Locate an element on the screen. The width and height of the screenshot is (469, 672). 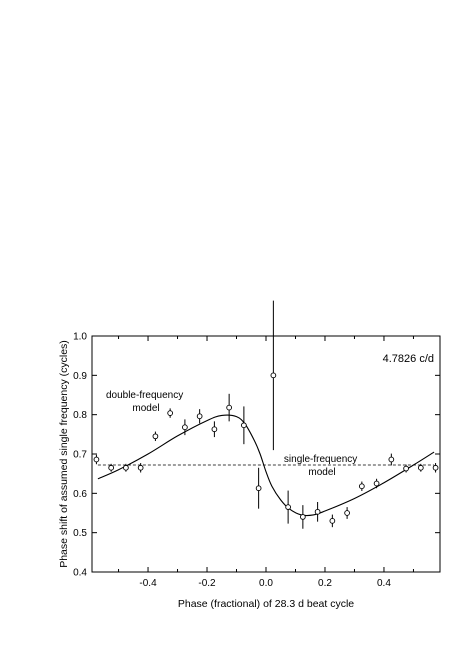
x-tick-label: -0.2 is located at coordinates (207, 583).